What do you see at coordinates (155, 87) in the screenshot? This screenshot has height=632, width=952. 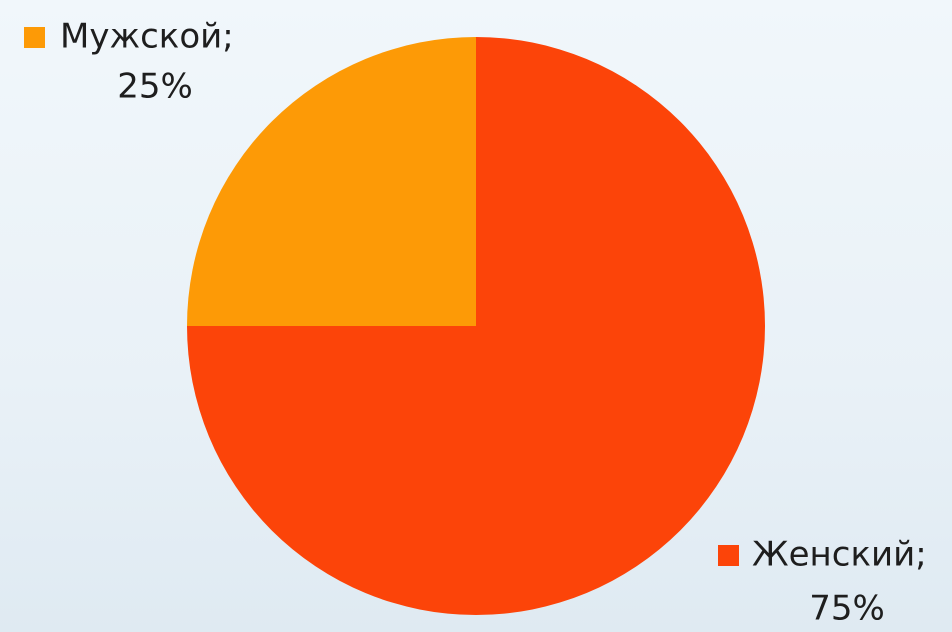 I see `value-label: 25%` at bounding box center [155, 87].